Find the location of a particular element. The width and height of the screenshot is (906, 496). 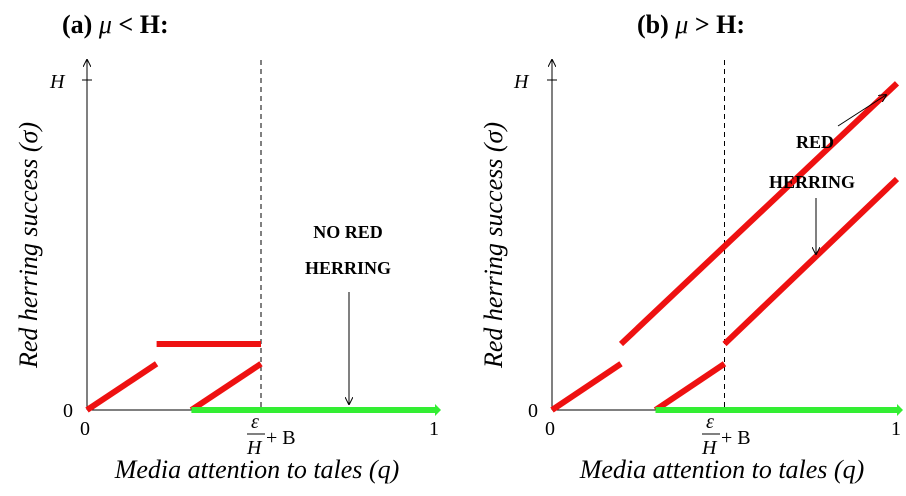

panel-b-threshold-suffix: + B is located at coordinates (736, 438).